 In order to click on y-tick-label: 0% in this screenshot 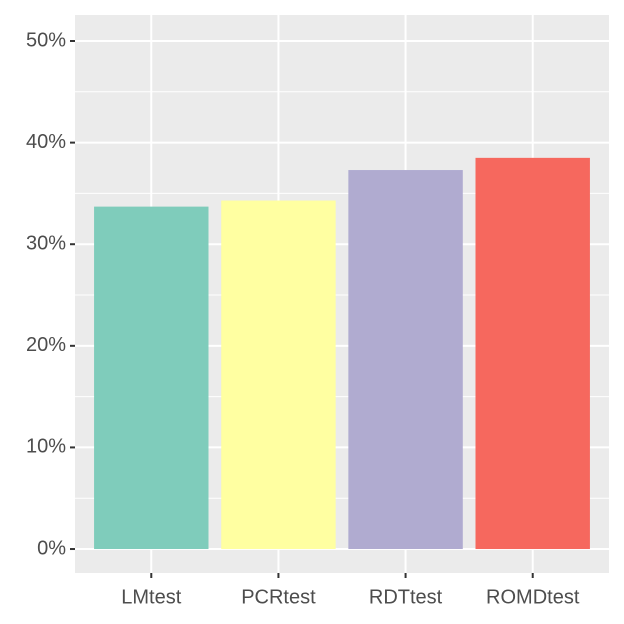, I will do `click(51, 548)`.